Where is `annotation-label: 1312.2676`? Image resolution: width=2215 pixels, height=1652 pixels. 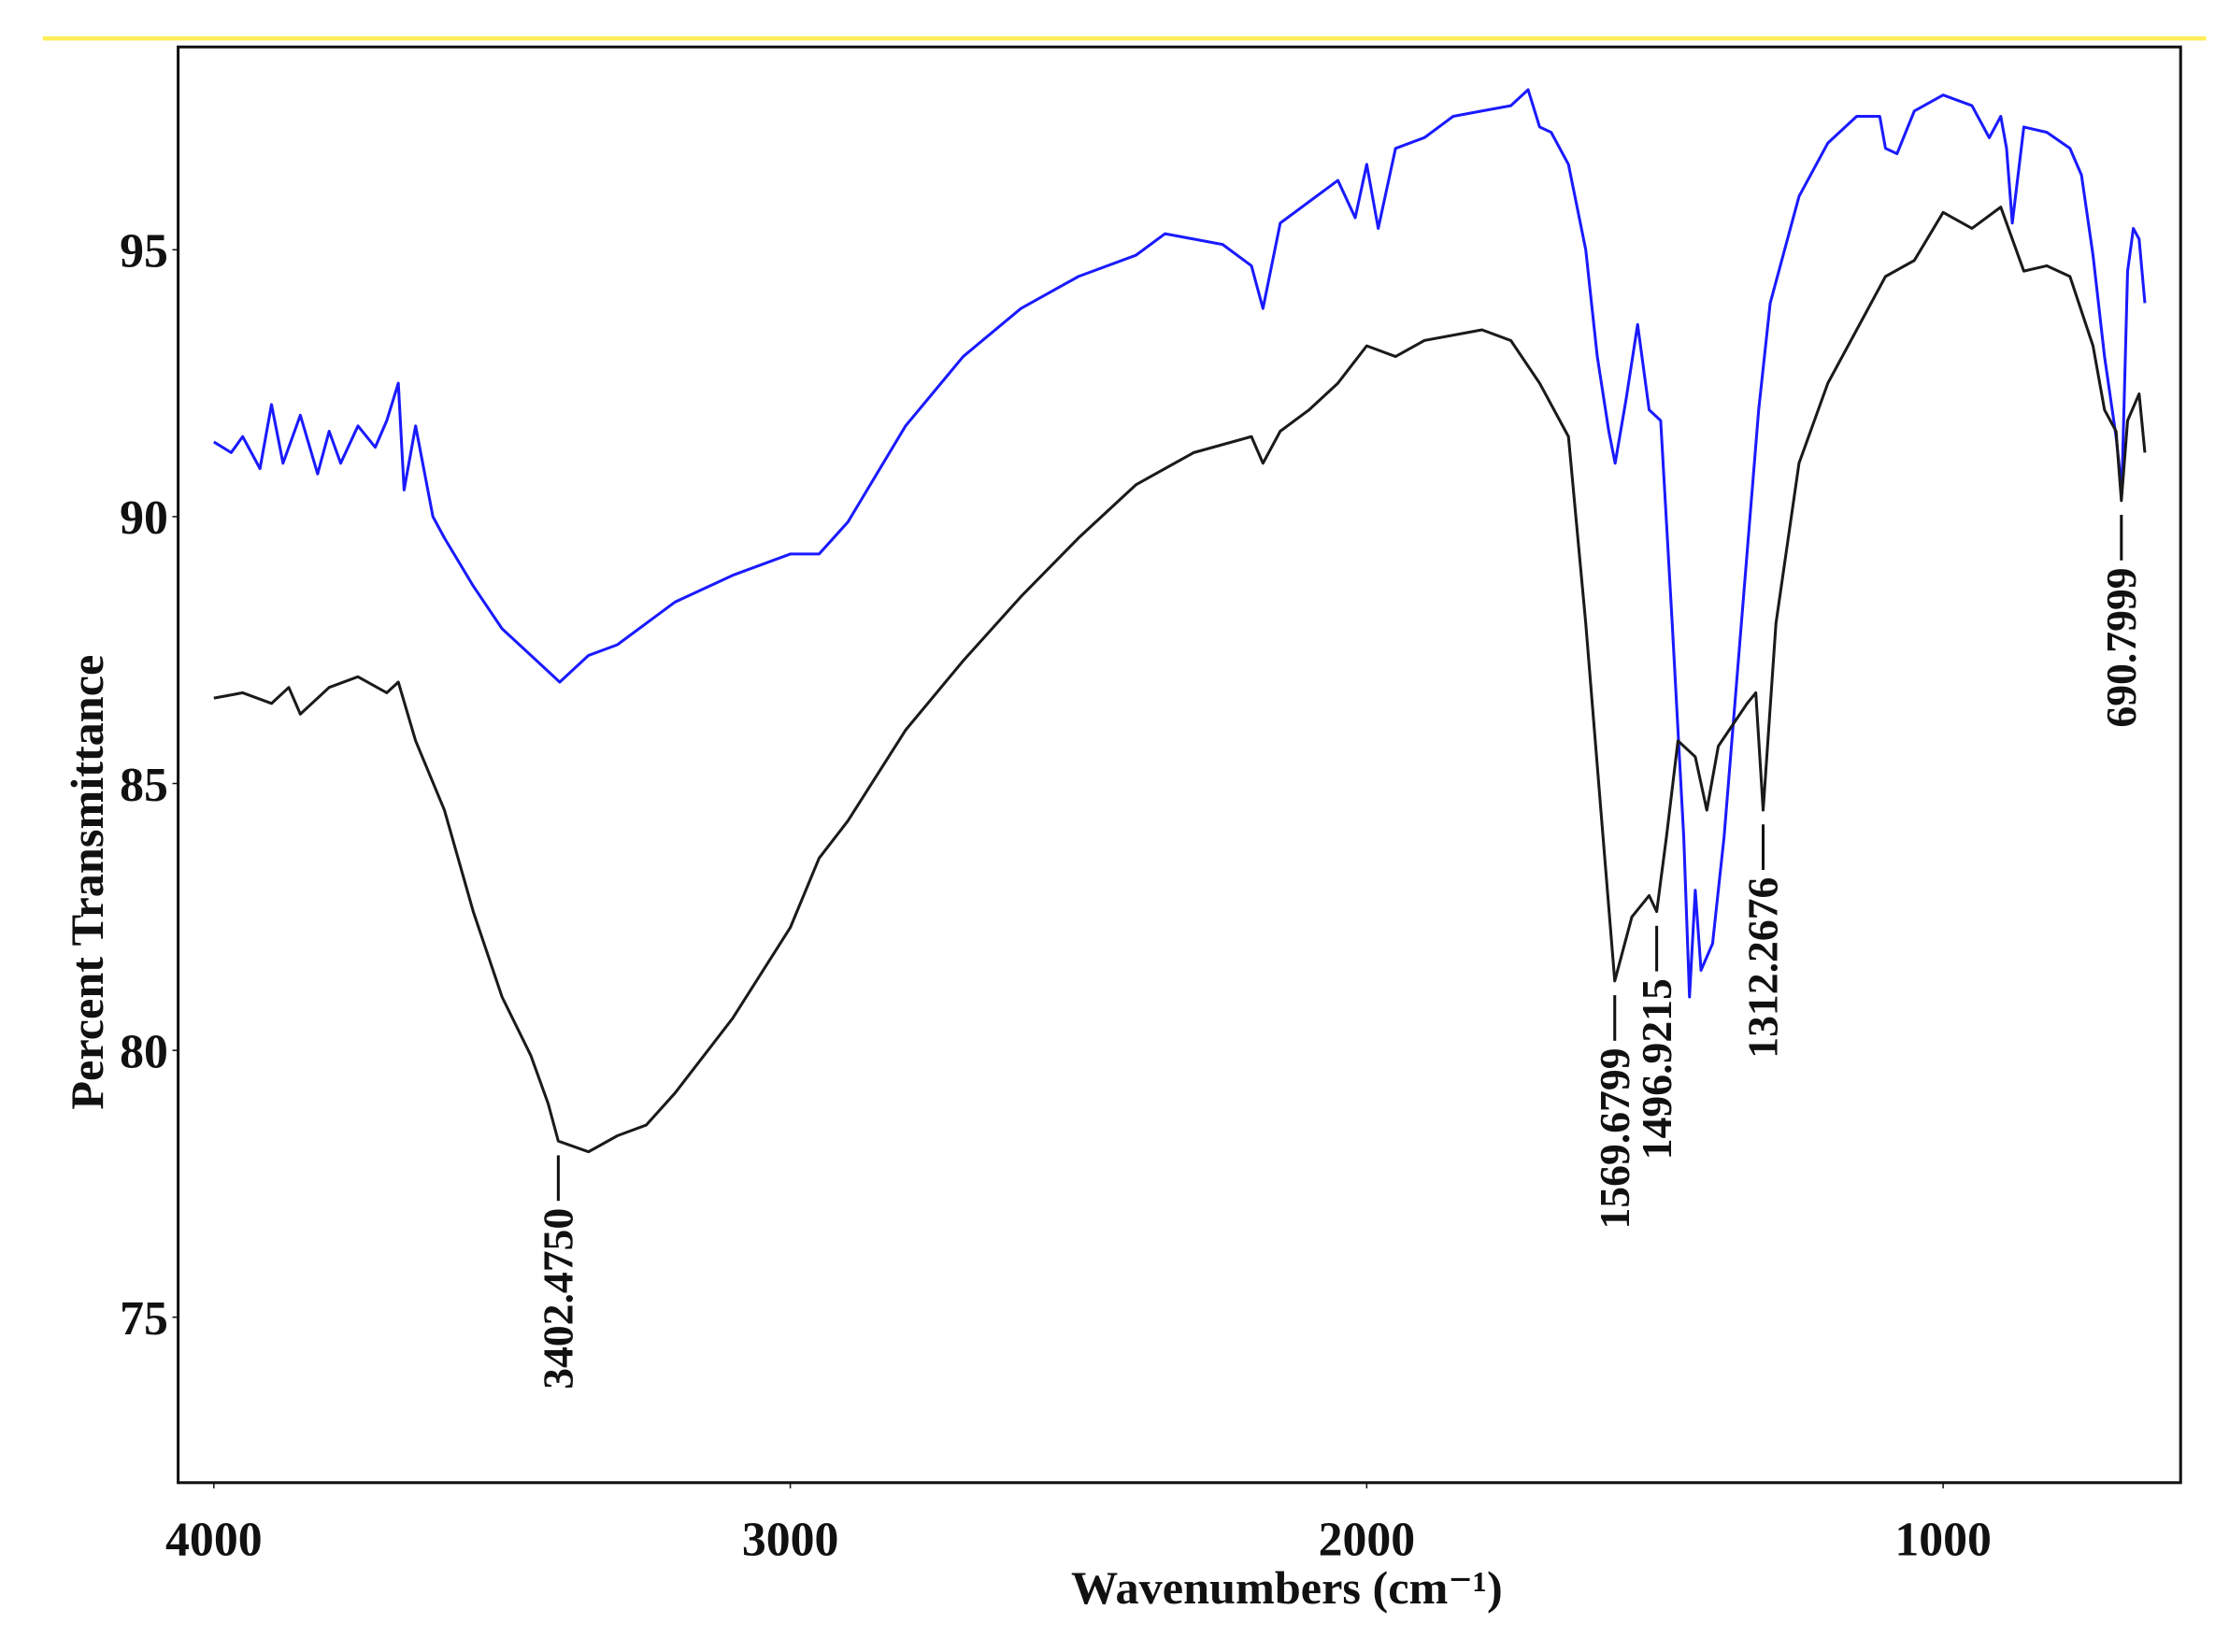 annotation-label: 1312.2676 is located at coordinates (1763, 968).